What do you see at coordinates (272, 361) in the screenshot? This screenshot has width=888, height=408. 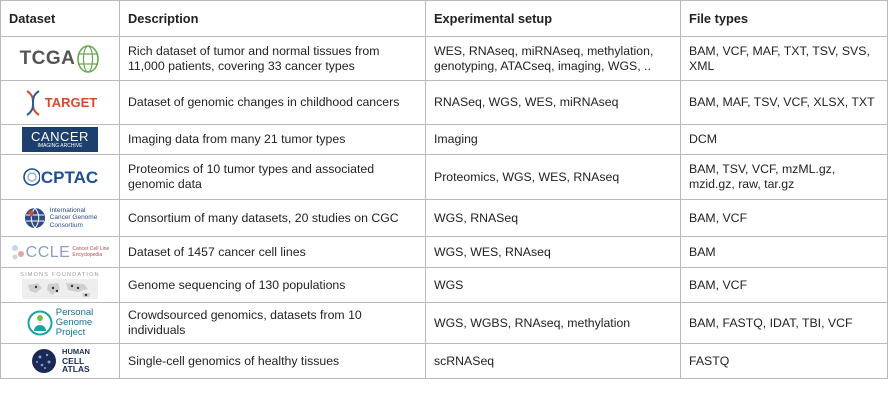 I see `dataset-description: Single-cell genomics of healthy tissues` at bounding box center [272, 361].